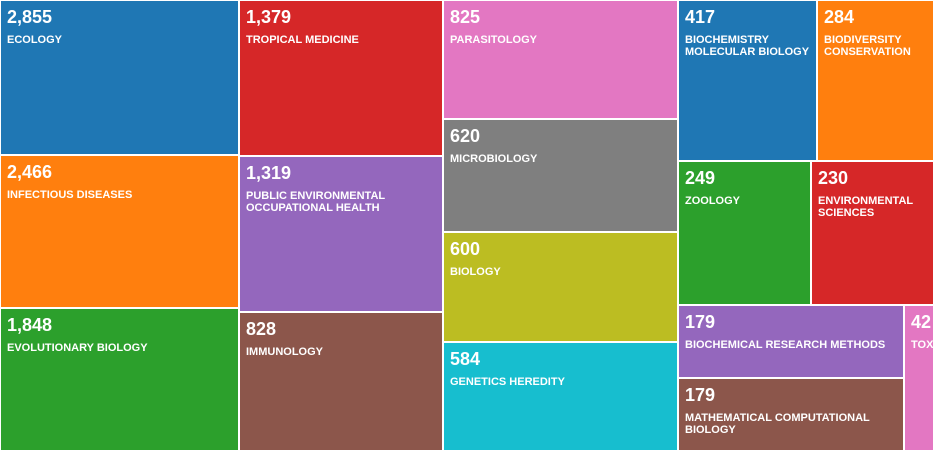 The width and height of the screenshot is (933, 450). I want to click on tile-value: 828, so click(261, 329).